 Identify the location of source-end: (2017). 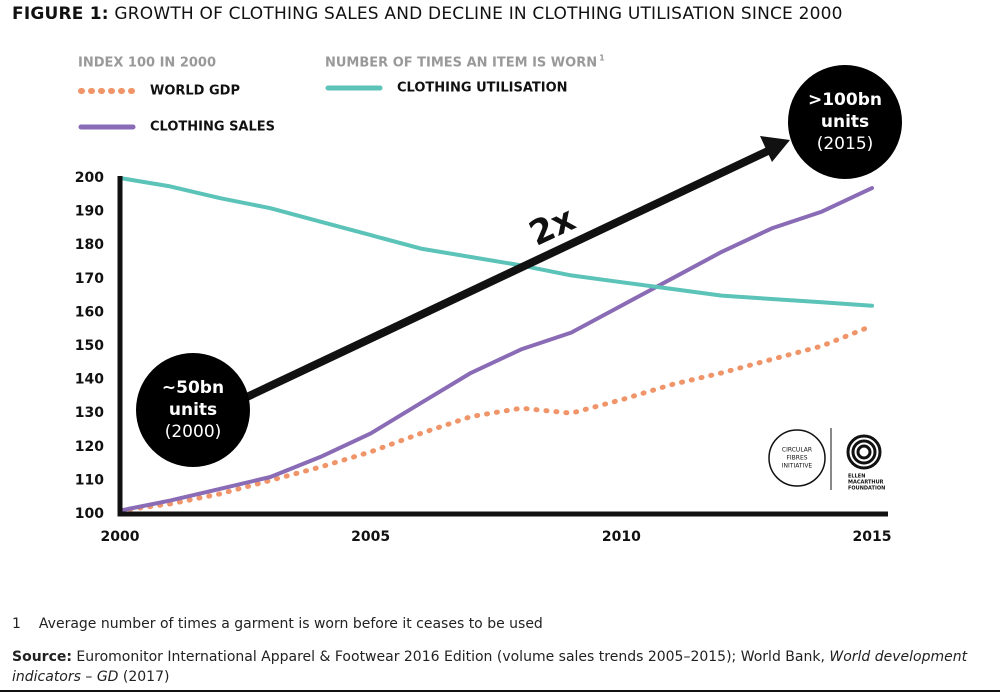
(144, 677).